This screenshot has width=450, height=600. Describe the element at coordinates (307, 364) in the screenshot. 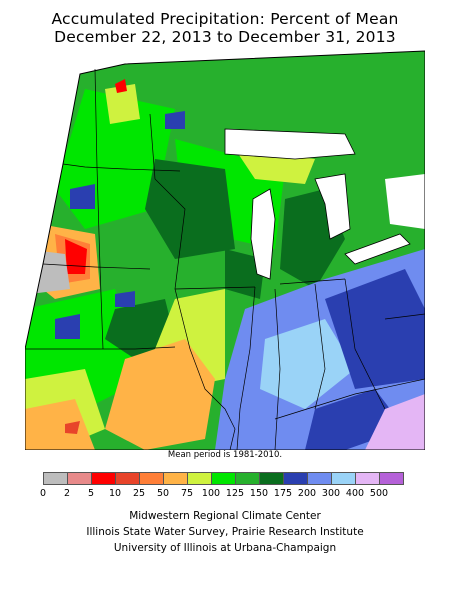

I see `field-300-il` at that location.